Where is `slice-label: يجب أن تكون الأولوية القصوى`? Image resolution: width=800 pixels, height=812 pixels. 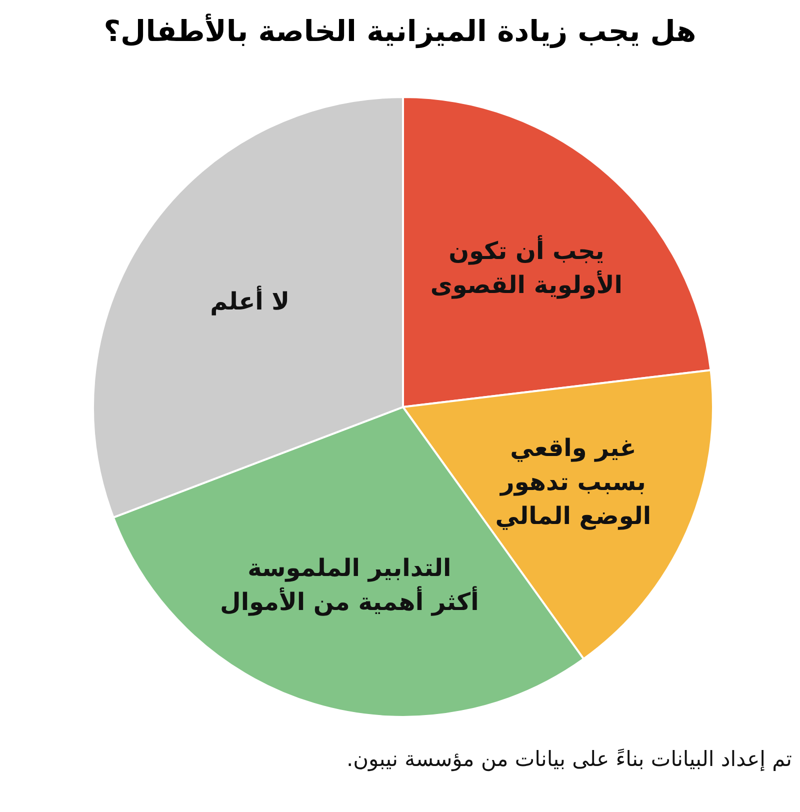 slice-label: يجب أن تكون الأولوية القصوى is located at coordinates (526, 266).